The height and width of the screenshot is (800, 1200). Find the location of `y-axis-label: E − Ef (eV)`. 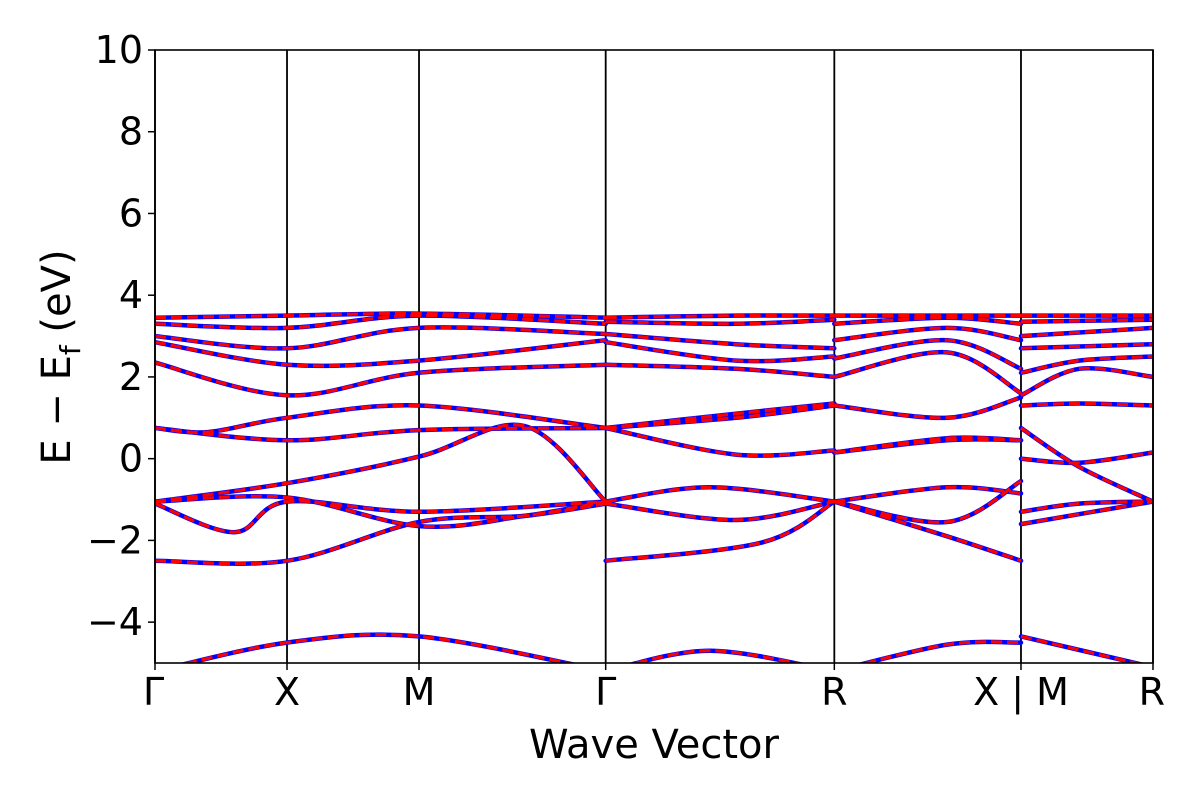

y-axis-label: E − Ef (eV) is located at coordinates (60, 356).